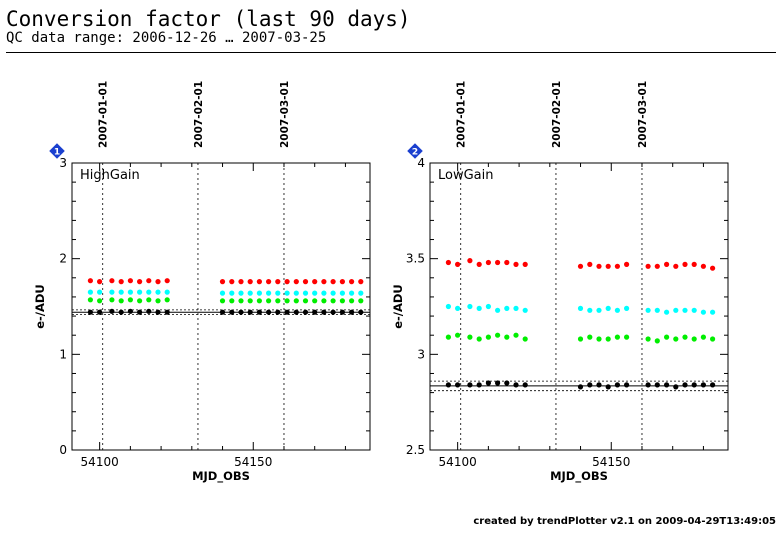  What do you see at coordinates (557, 114) in the screenshot?
I see `date-marker-label: 2007-02-01` at bounding box center [557, 114].